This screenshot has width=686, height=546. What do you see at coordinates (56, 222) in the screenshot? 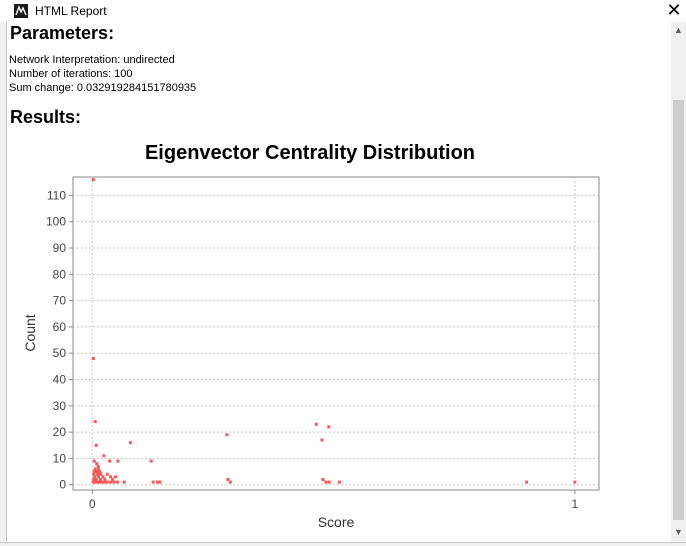
I see `y-tick-label: 100` at bounding box center [56, 222].